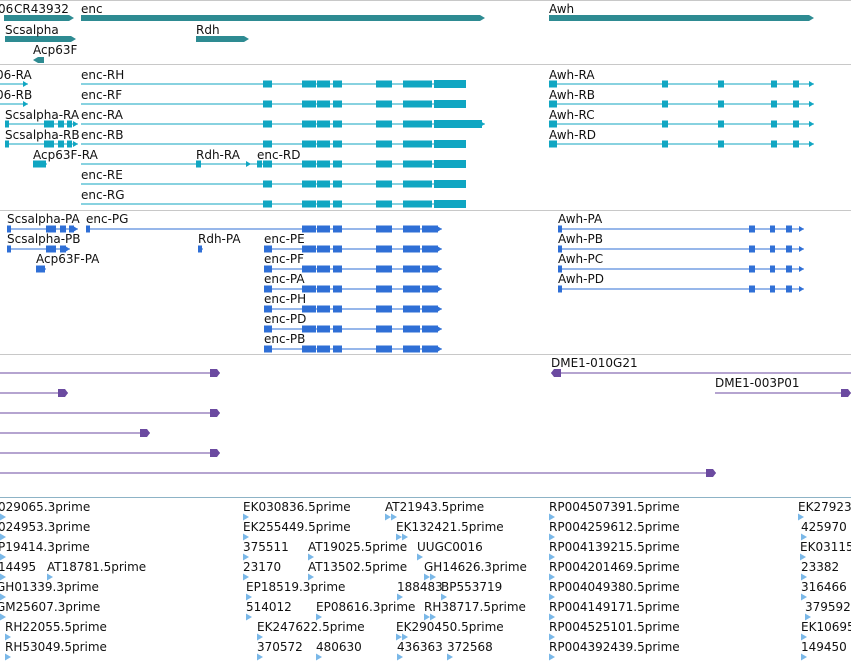  Describe the element at coordinates (41, 9) in the screenshot. I see `feature-label: CR43932` at that location.